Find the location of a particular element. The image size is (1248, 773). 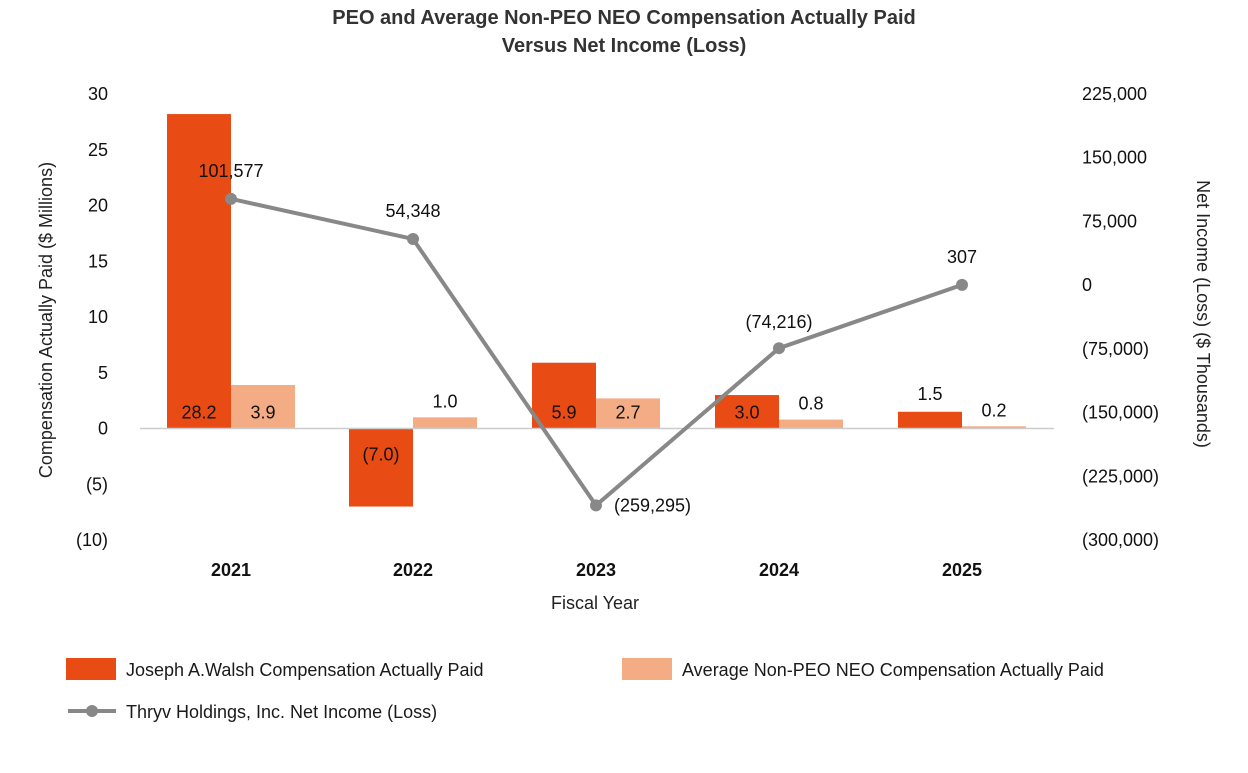

y-tick-label: 5 is located at coordinates (103, 373).